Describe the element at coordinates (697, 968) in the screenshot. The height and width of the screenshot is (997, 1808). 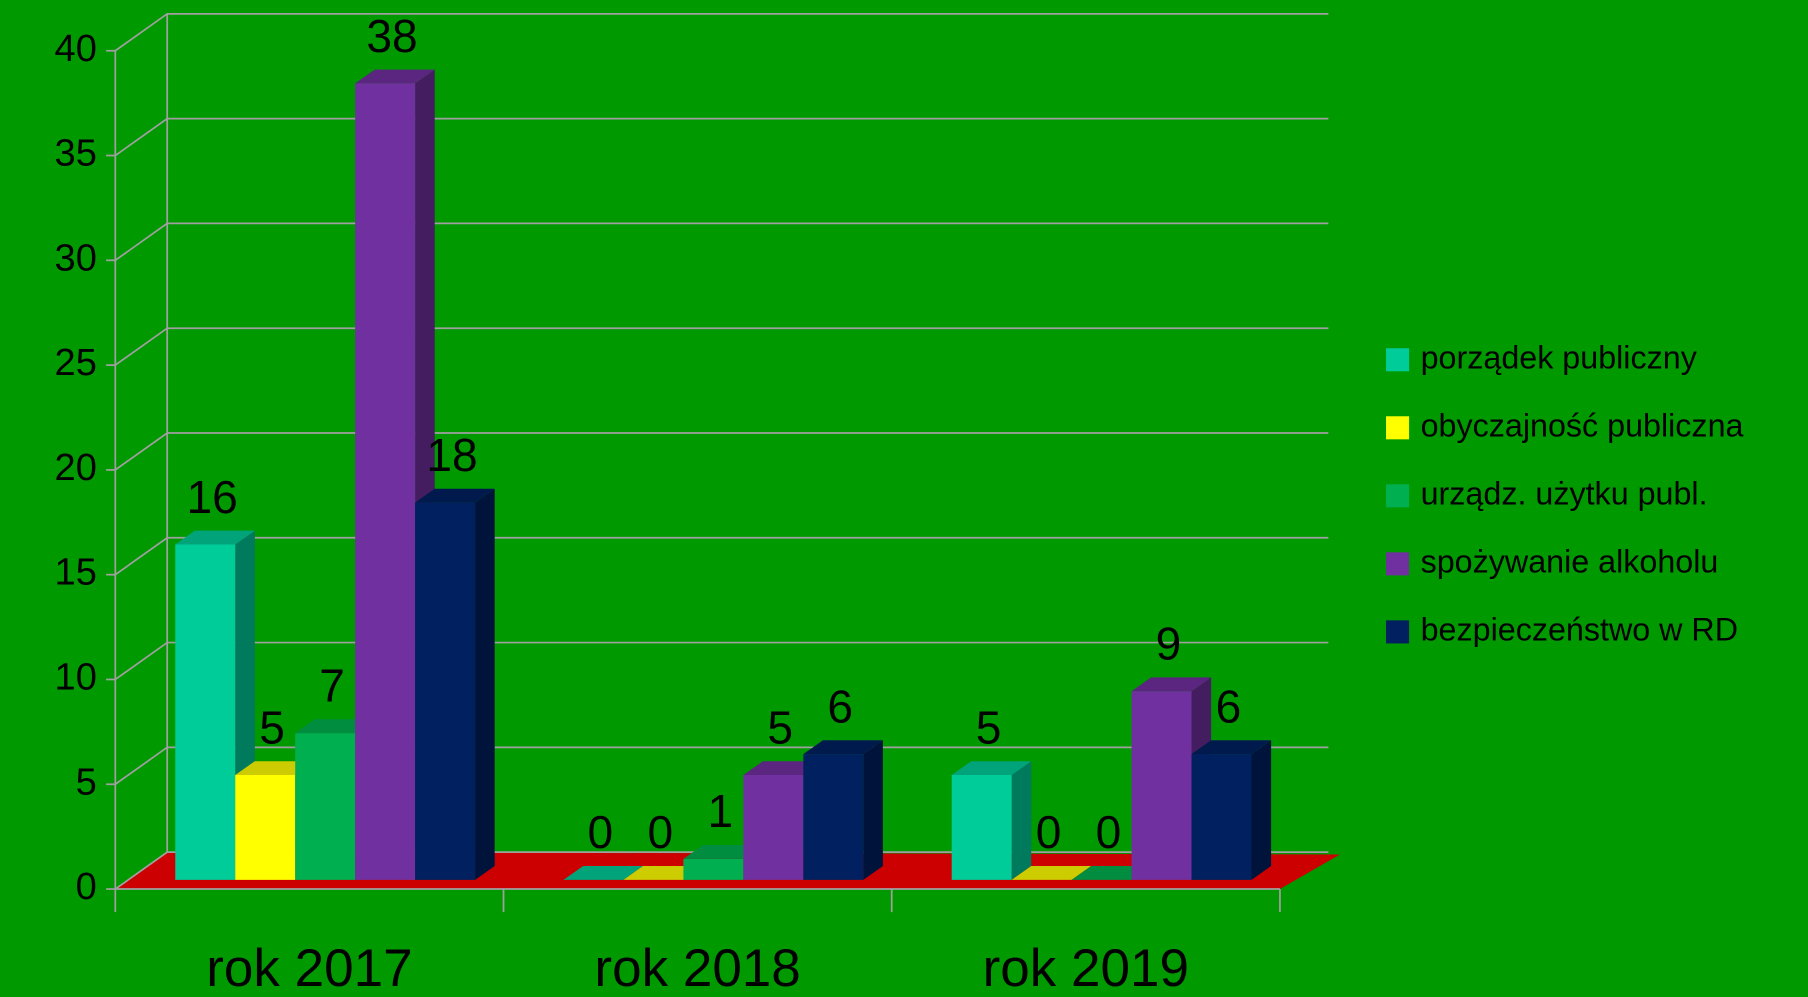
I see `x-tick-label: rok 2018` at that location.